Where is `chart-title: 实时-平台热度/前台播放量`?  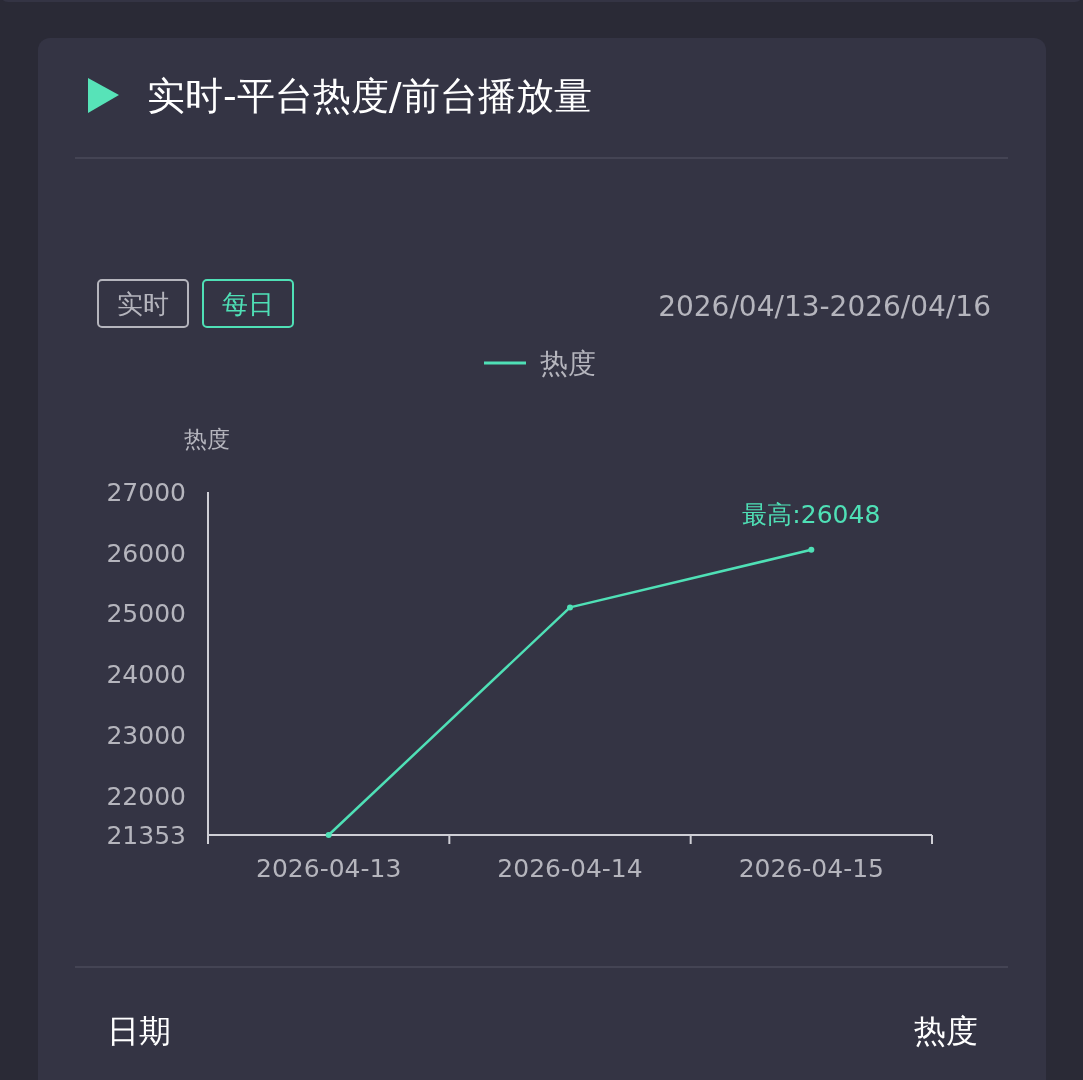 chart-title: 实时-平台热度/前台播放量 is located at coordinates (369, 96).